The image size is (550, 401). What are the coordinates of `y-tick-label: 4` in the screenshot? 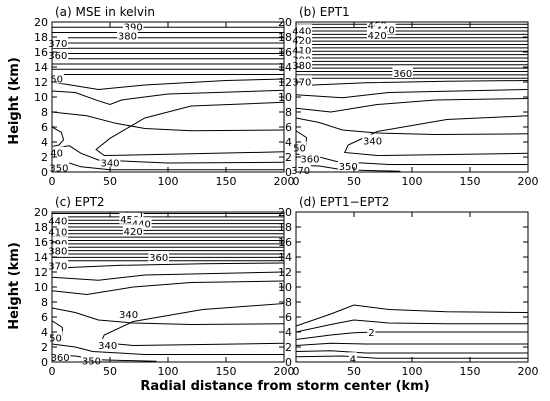 It's located at (44, 332).